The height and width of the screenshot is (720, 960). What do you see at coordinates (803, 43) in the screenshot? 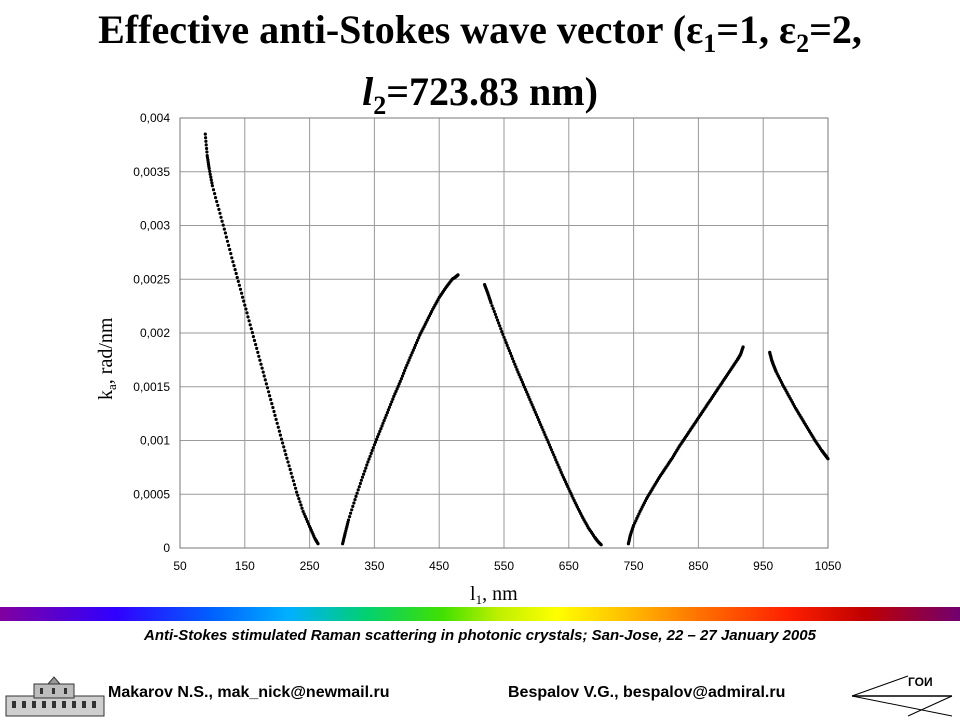
I see `epsilon2-subscript: 2` at bounding box center [803, 43].